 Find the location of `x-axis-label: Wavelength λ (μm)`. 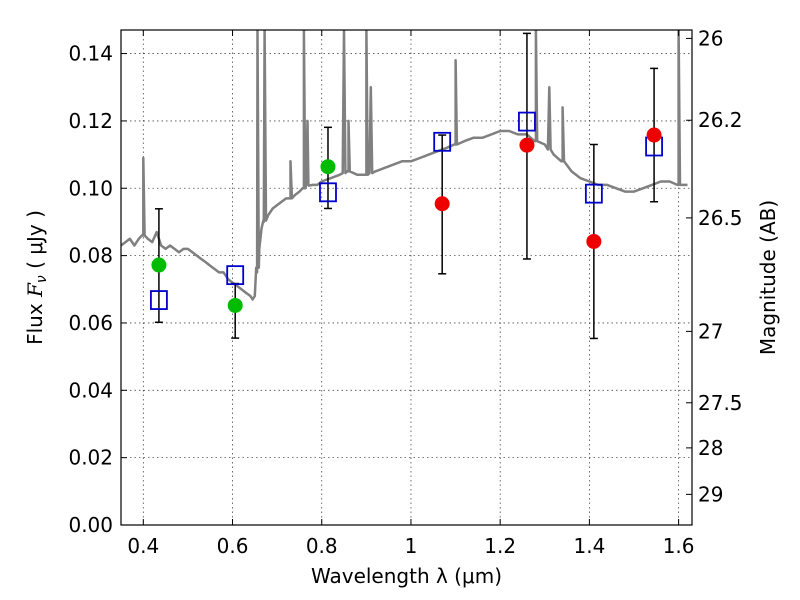

x-axis-label: Wavelength λ (μm) is located at coordinates (406, 576).